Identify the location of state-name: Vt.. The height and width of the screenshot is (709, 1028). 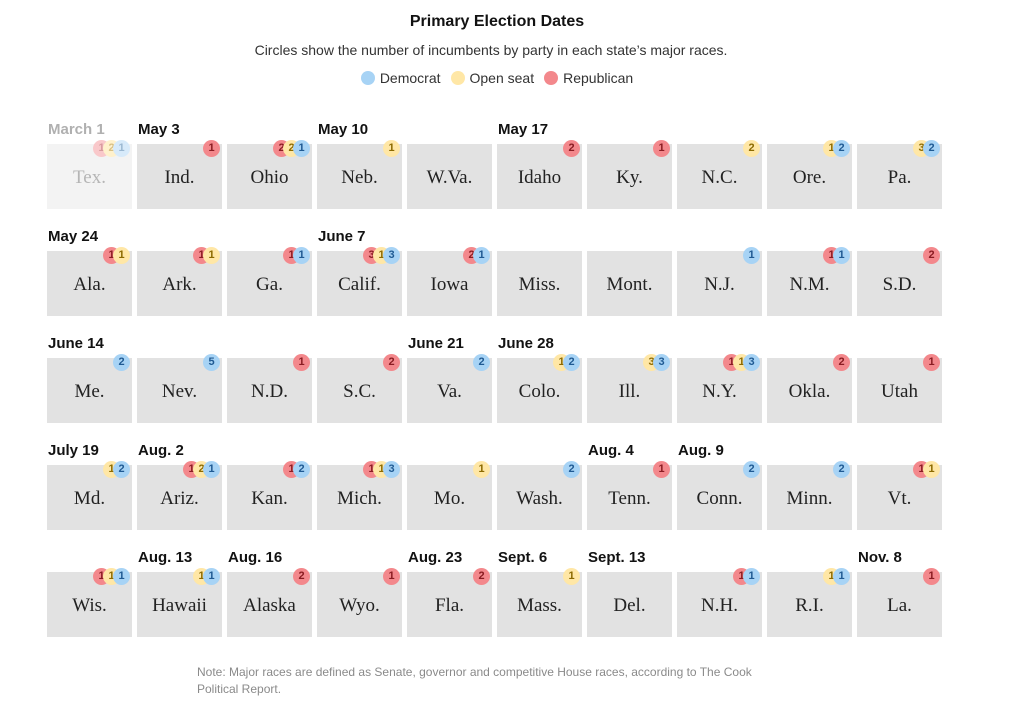
(899, 498).